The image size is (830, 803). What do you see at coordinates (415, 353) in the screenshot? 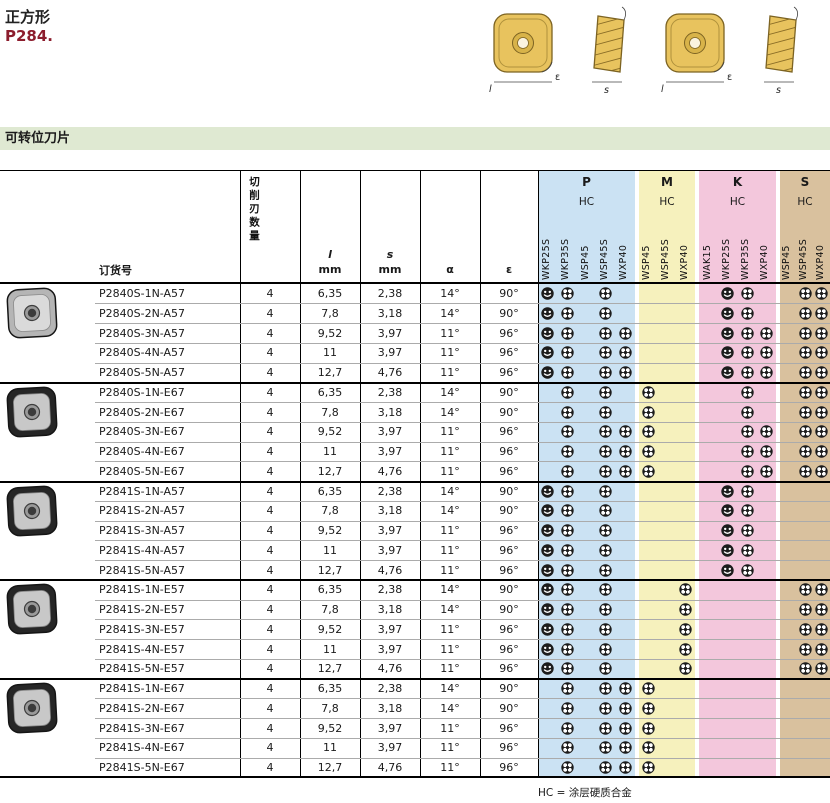
I see `table-row: P2840S-4N-A57 4 11 3,97 11° 96°` at bounding box center [415, 353].